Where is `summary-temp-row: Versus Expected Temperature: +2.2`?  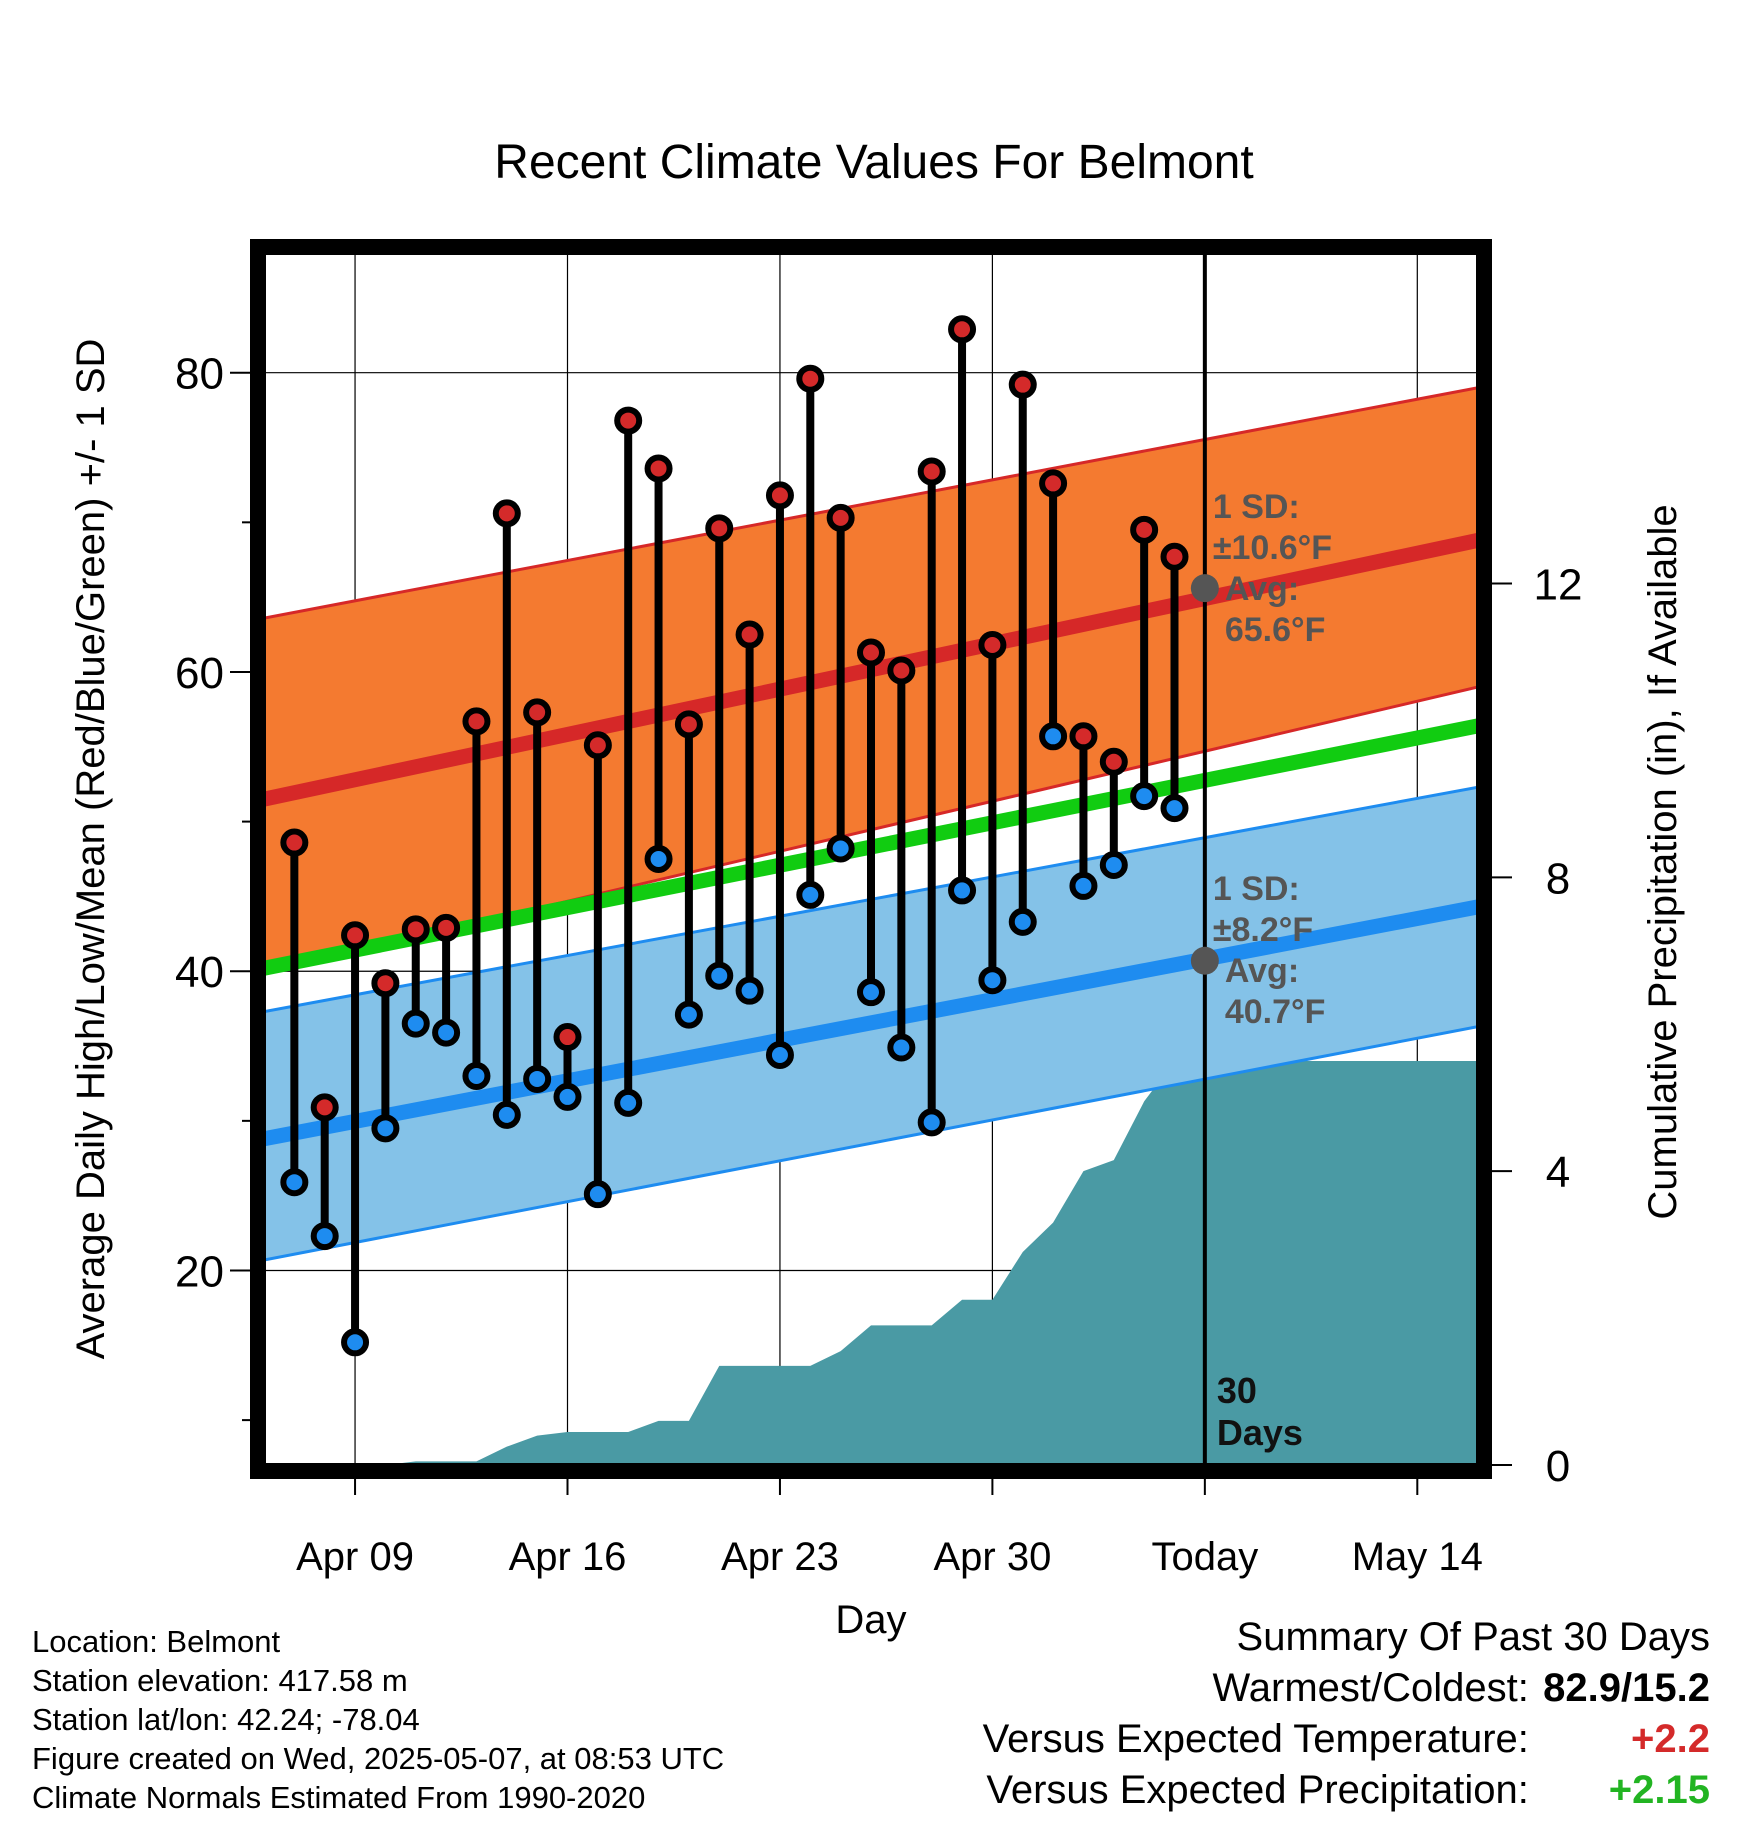 summary-temp-row: Versus Expected Temperature: +2.2 is located at coordinates (1346, 1739).